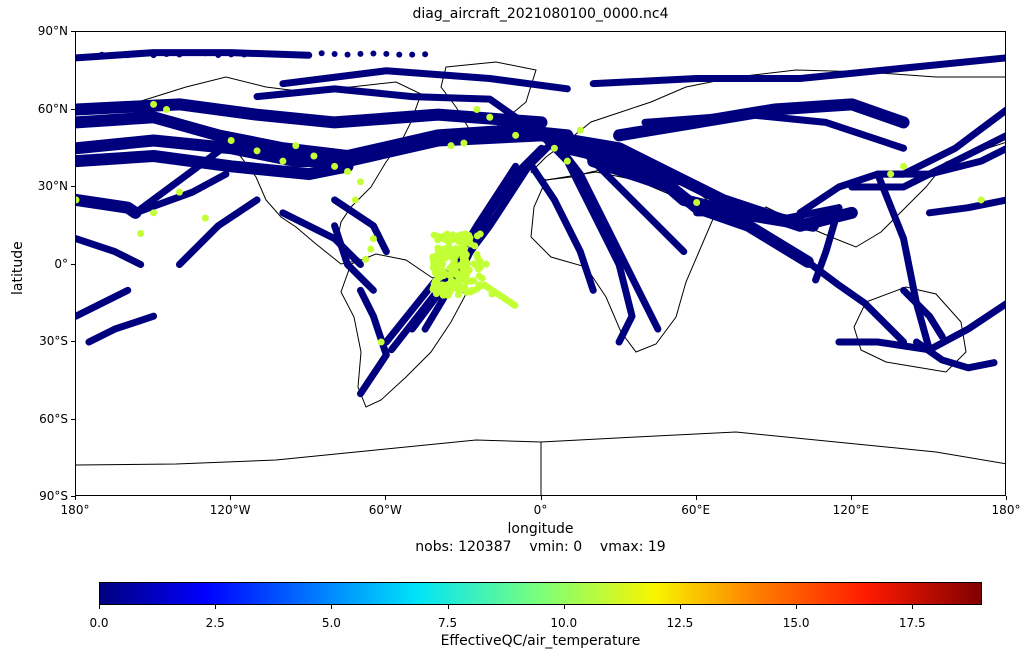  Describe the element at coordinates (540, 593) in the screenshot. I see `colorbar` at that location.